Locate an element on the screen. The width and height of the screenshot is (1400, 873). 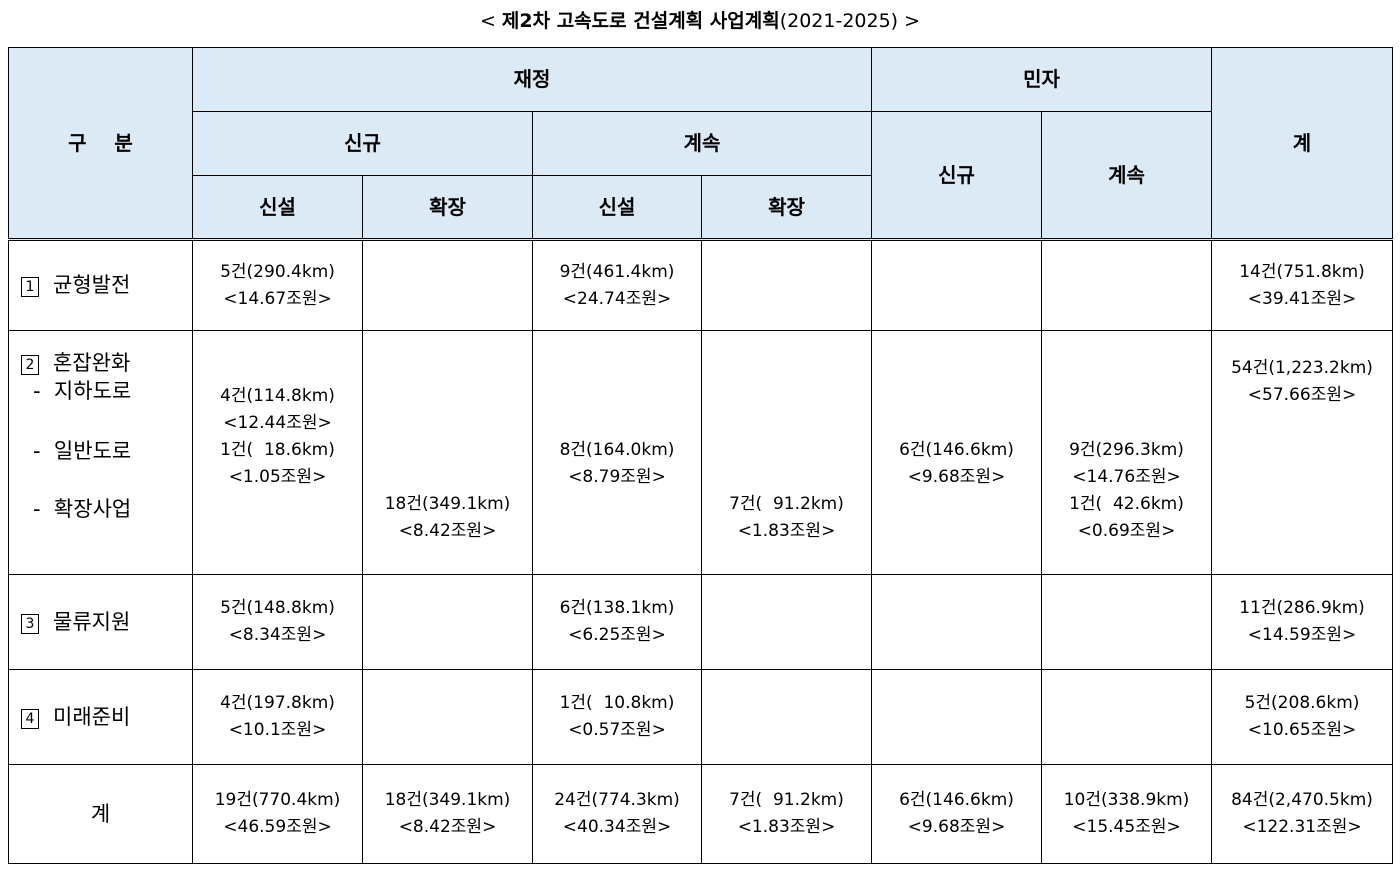
header-singyu-sinseol: 신설 is located at coordinates (277, 207).